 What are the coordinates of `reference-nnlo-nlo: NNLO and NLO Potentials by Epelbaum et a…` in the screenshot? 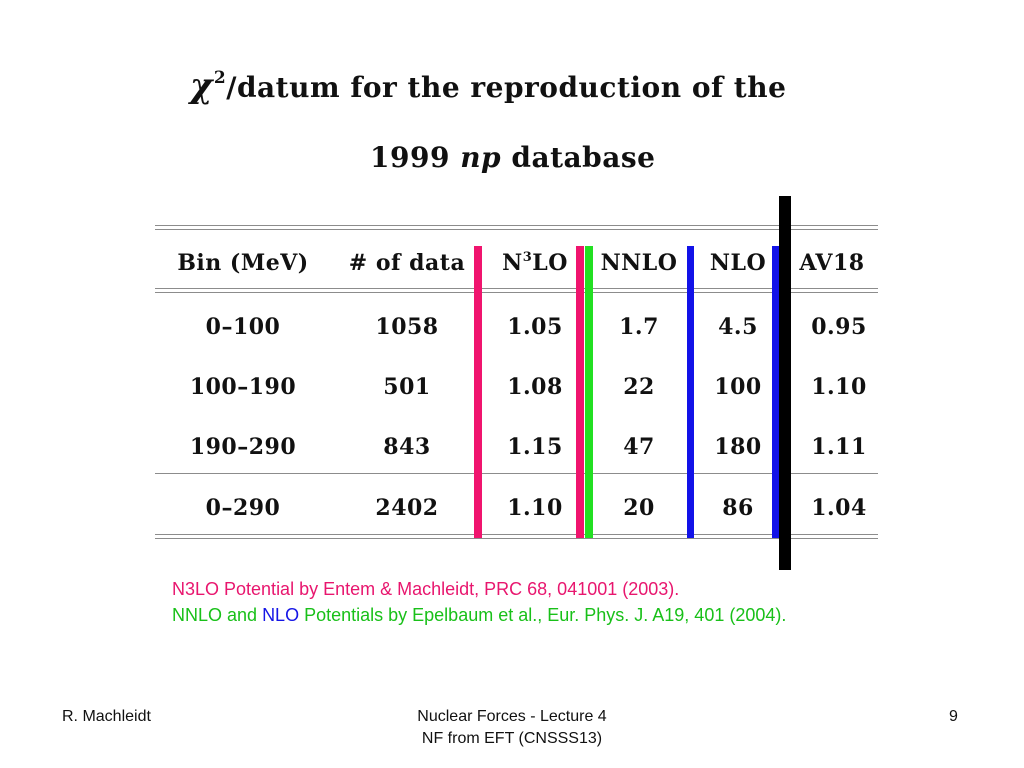 It's located at (522, 615).